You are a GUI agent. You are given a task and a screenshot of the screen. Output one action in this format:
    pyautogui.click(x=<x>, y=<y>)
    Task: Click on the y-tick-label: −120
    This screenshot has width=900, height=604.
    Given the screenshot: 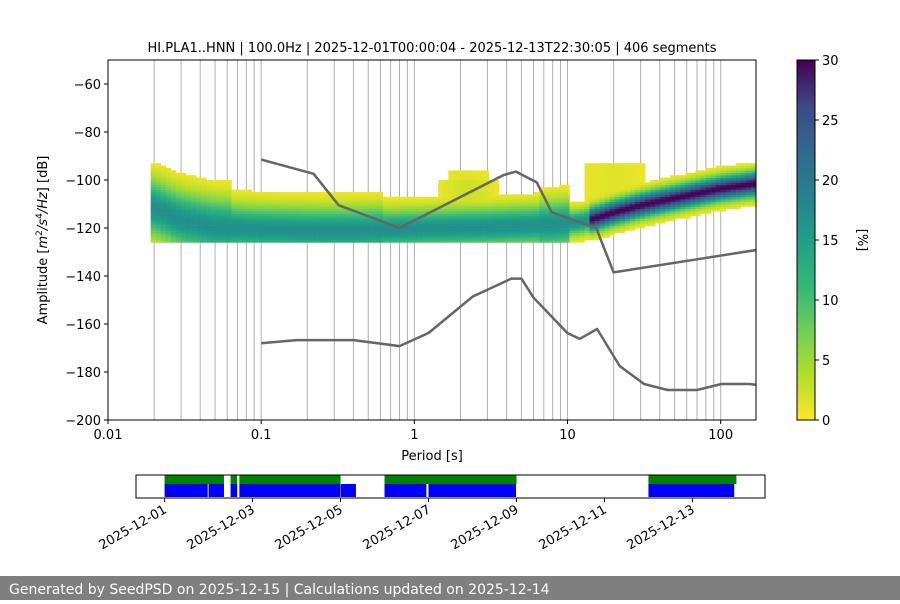 What is the action you would take?
    pyautogui.click(x=83, y=229)
    